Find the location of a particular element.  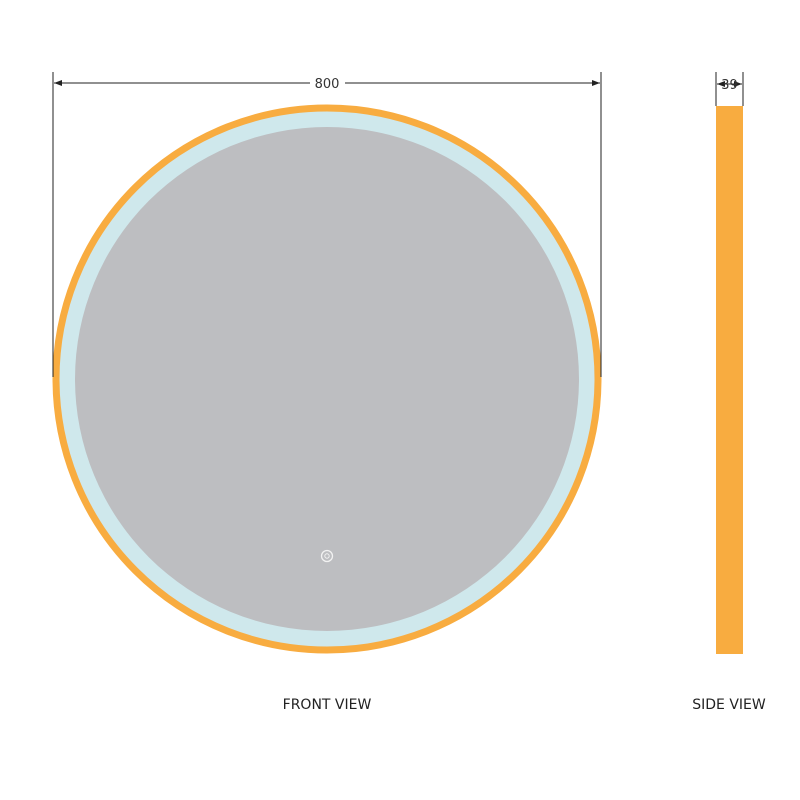

mirror-side-profile is located at coordinates (729, 380).